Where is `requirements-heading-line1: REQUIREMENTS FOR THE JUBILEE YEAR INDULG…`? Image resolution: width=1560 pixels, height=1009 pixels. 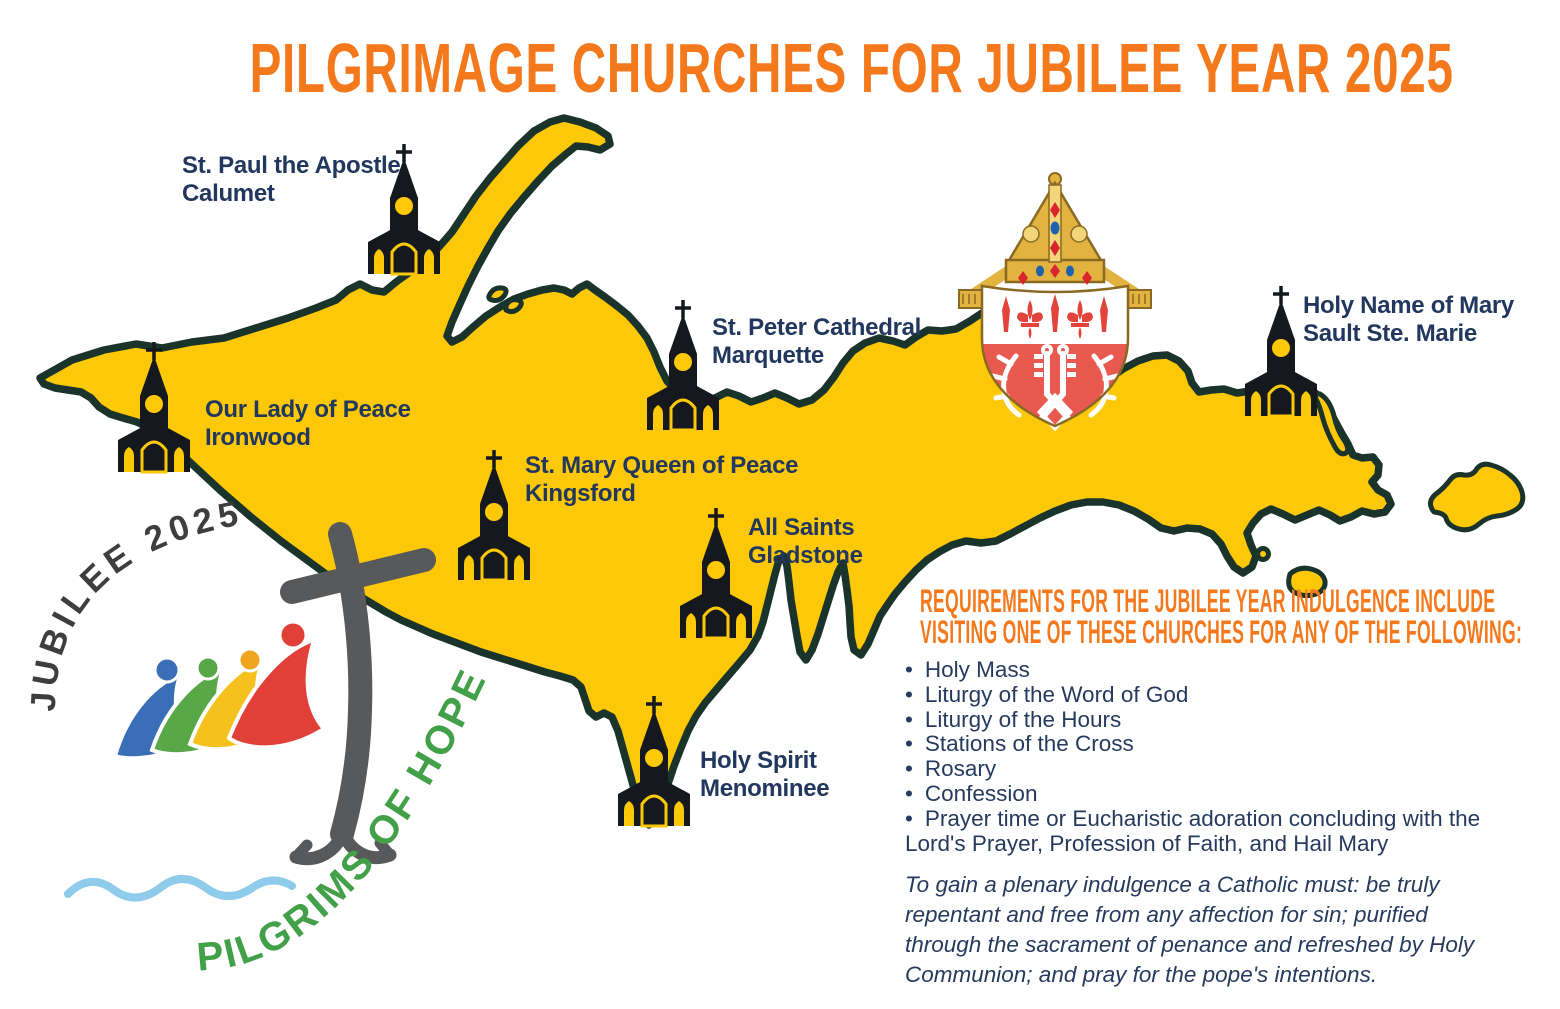
requirements-heading-line1: REQUIREMENTS FOR THE JUBILEE YEAR INDULG… is located at coordinates (1208, 601).